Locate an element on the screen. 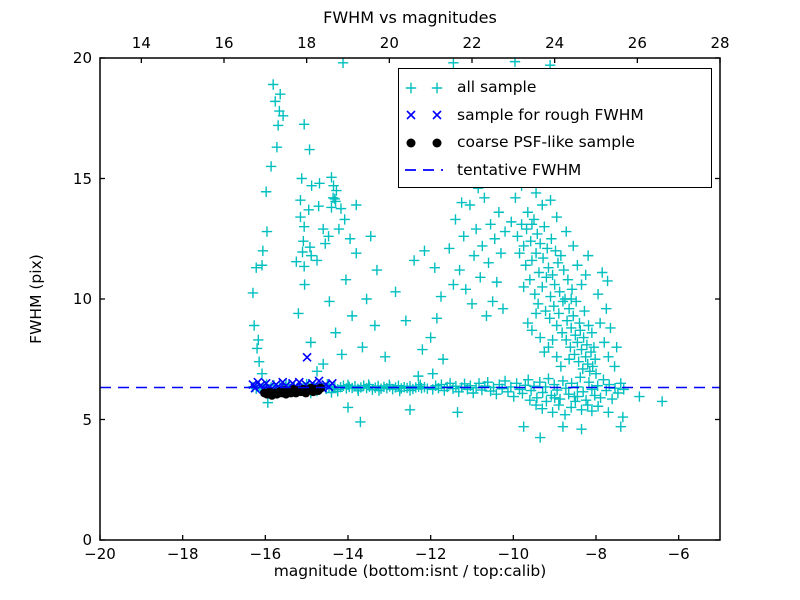  legend-entry-all-sample: all sample is located at coordinates (555, 88).